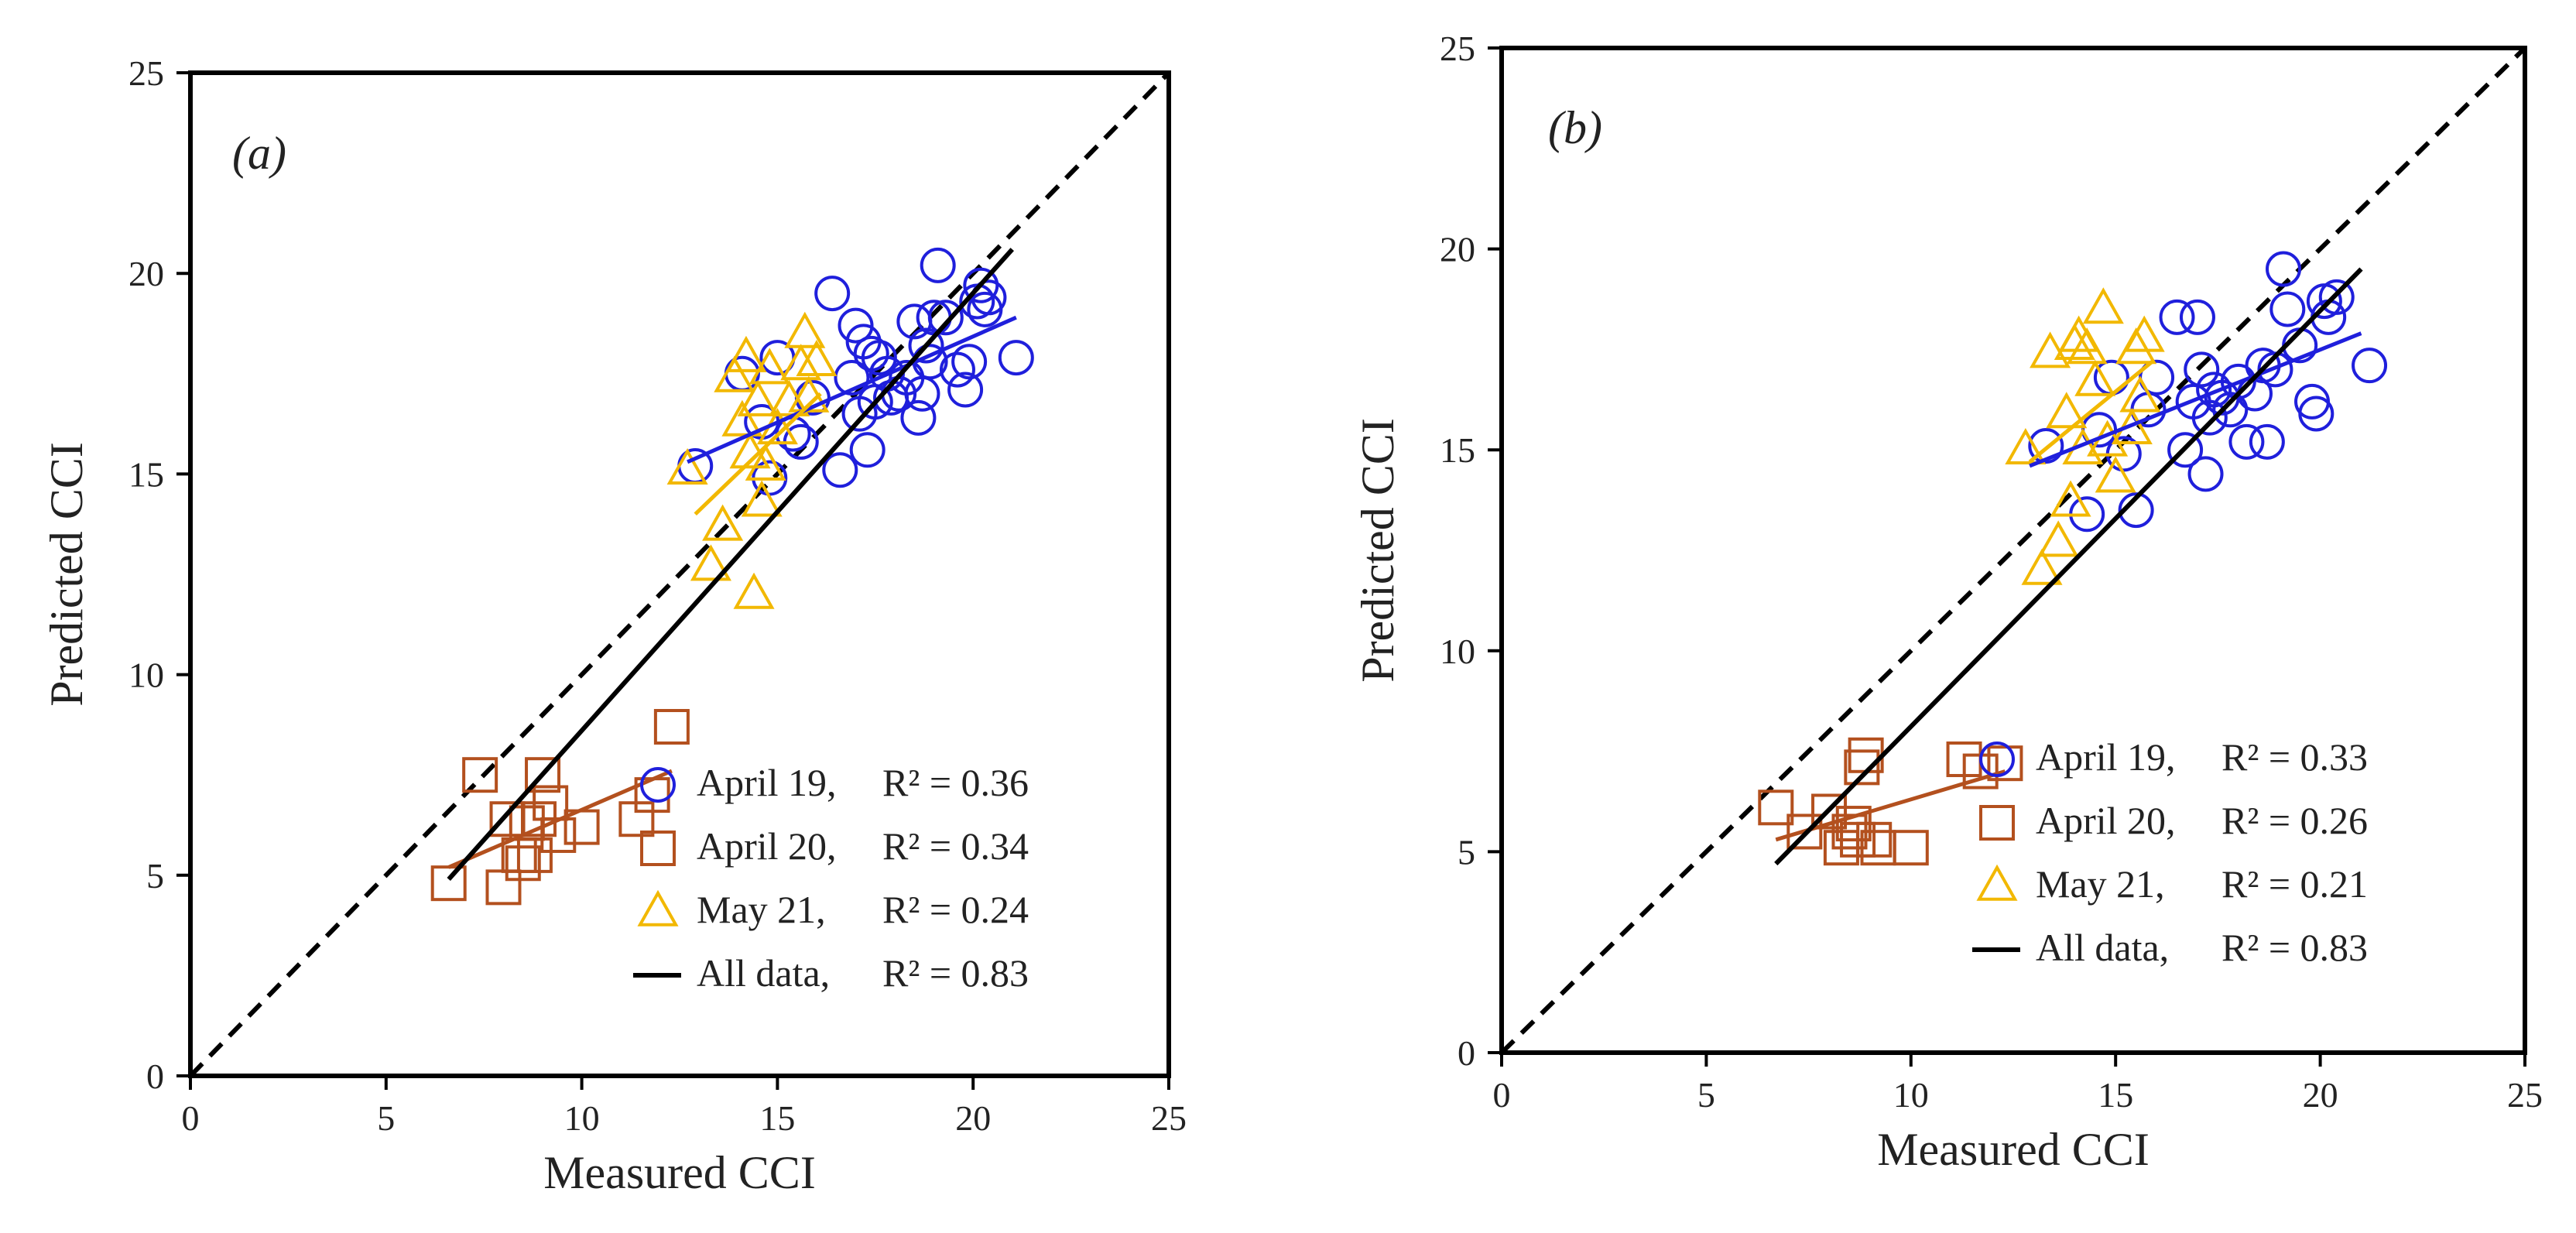  I want to click on legend-r2-value: R² = 0.34, so click(956, 846).